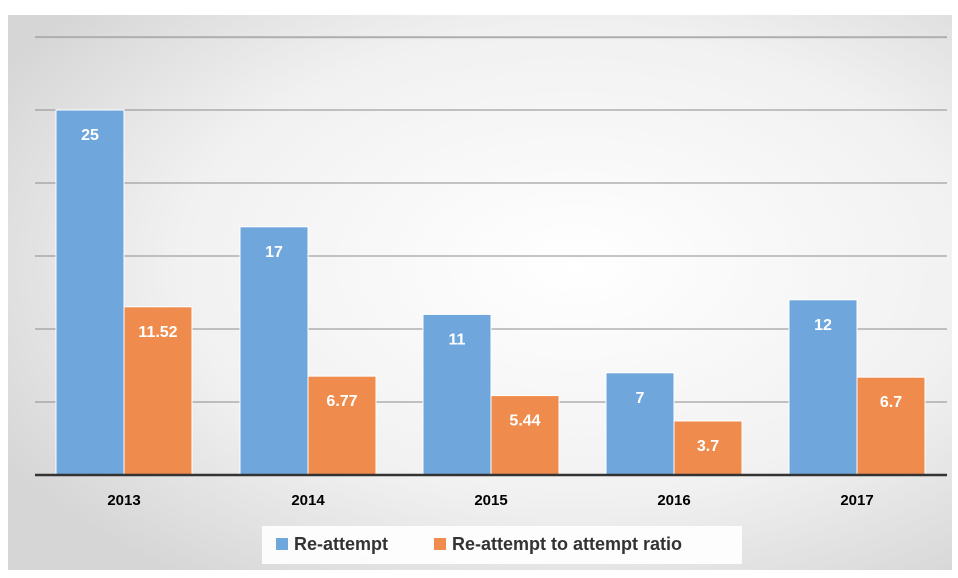 The height and width of the screenshot is (578, 958). What do you see at coordinates (457, 339) in the screenshot?
I see `data-label-re-attempt-2015: 11` at bounding box center [457, 339].